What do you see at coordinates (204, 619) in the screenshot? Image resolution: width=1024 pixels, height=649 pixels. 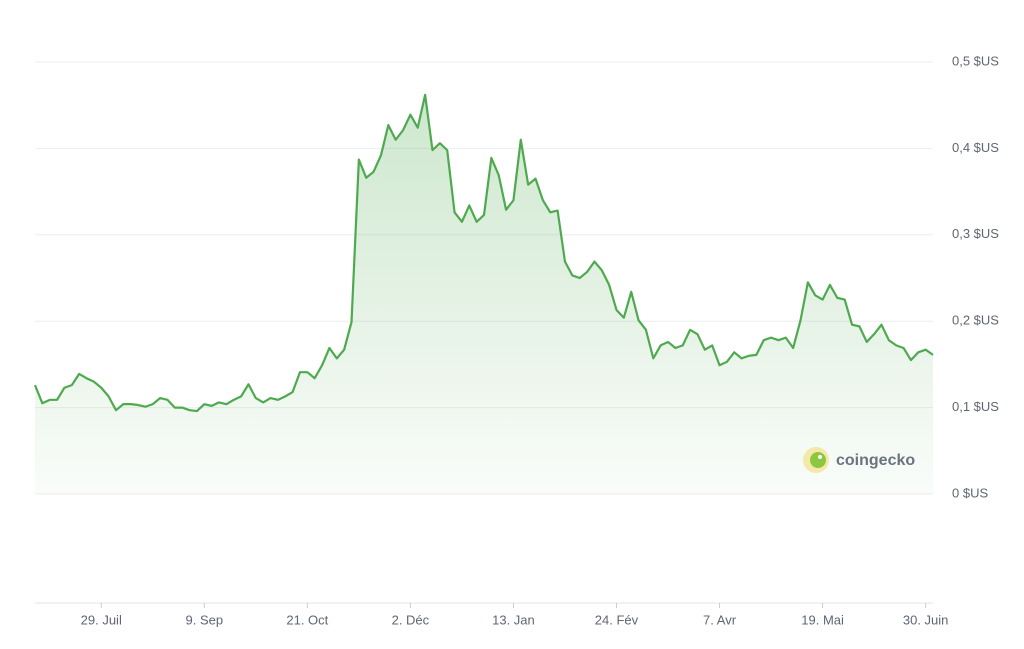 I see `x-tick-label: 9. Sep` at bounding box center [204, 619].